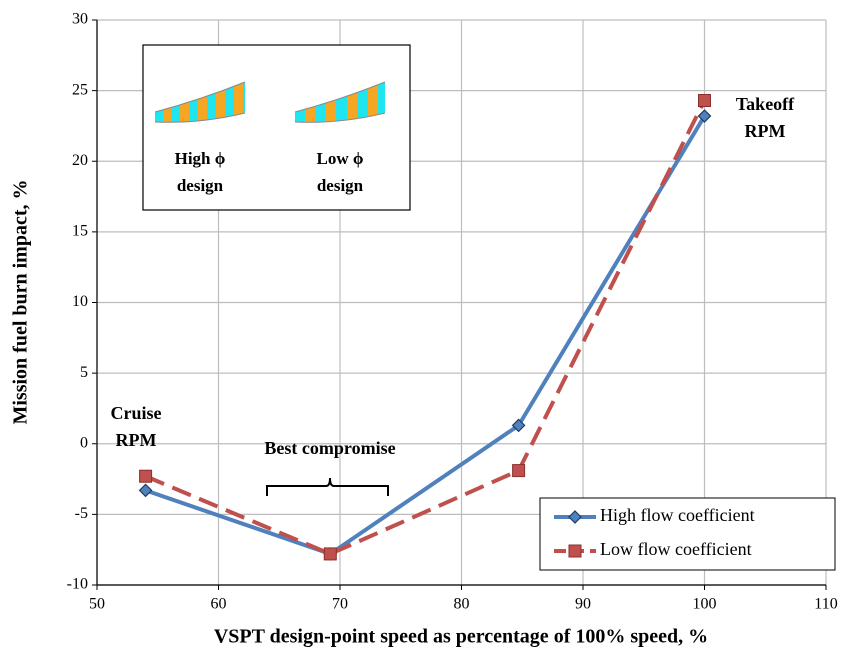 The height and width of the screenshot is (655, 852). I want to click on legend-label: Low flow coefficient, so click(676, 549).